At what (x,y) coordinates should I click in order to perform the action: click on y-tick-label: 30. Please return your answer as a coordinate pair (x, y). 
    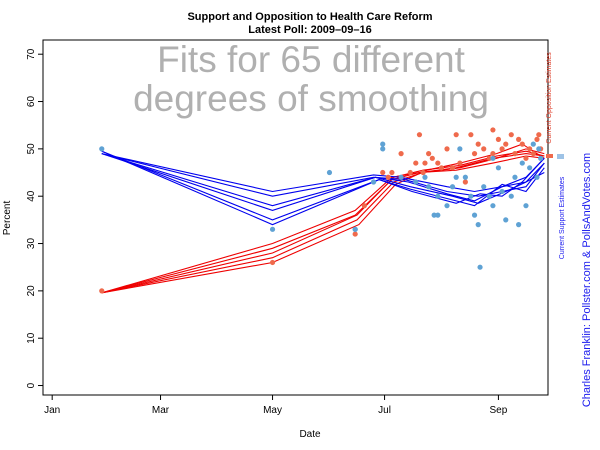
    Looking at the image, I should click on (31, 244).